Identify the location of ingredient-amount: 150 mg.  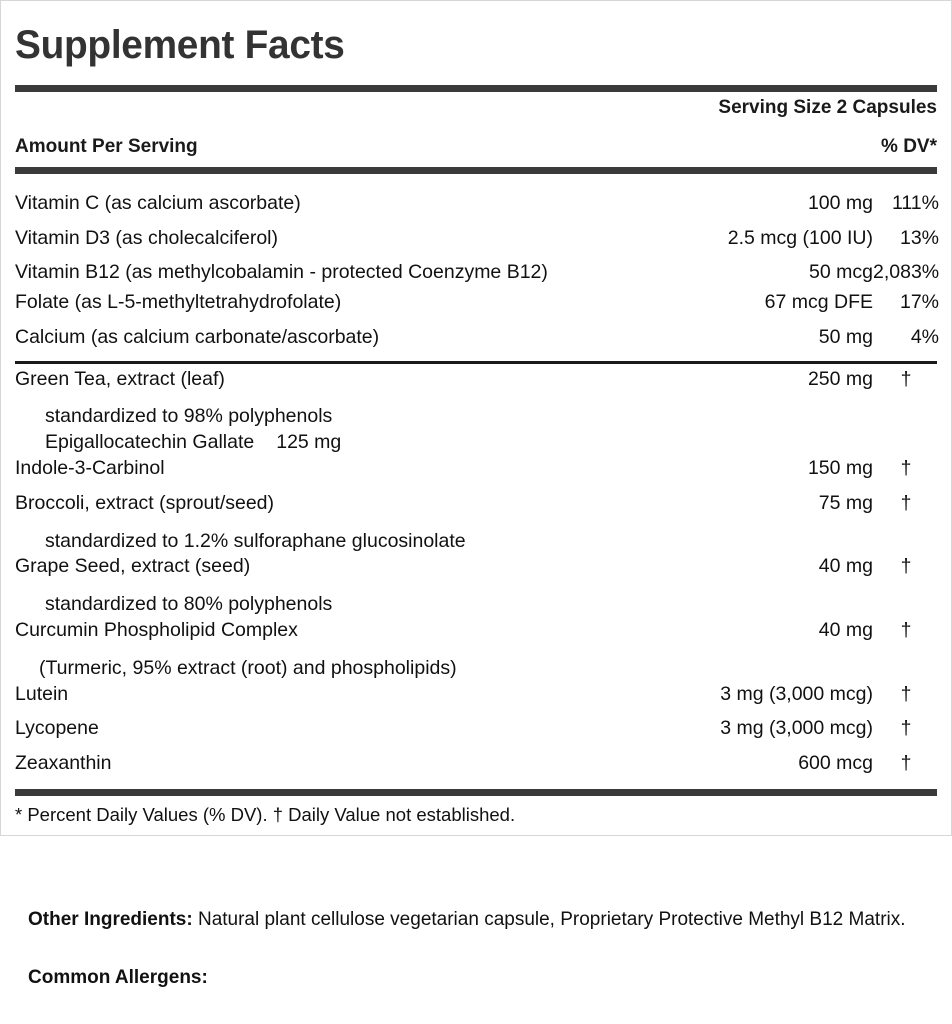
(840, 468).